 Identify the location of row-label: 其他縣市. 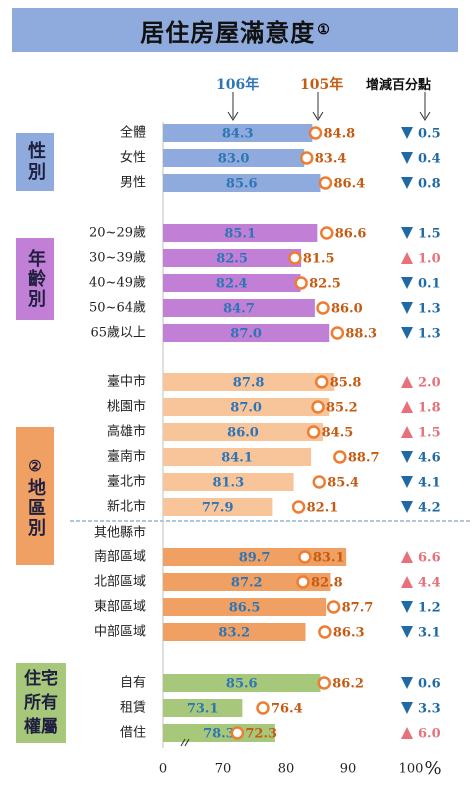
(120, 533).